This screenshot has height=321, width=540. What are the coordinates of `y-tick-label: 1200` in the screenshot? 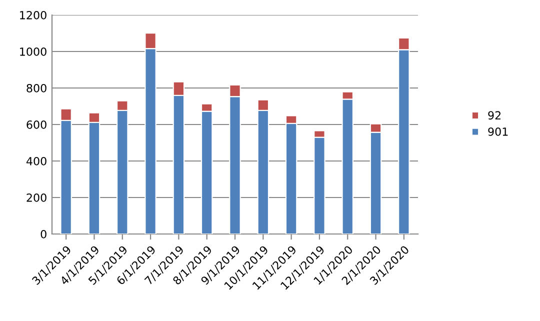 It's located at (33, 15).